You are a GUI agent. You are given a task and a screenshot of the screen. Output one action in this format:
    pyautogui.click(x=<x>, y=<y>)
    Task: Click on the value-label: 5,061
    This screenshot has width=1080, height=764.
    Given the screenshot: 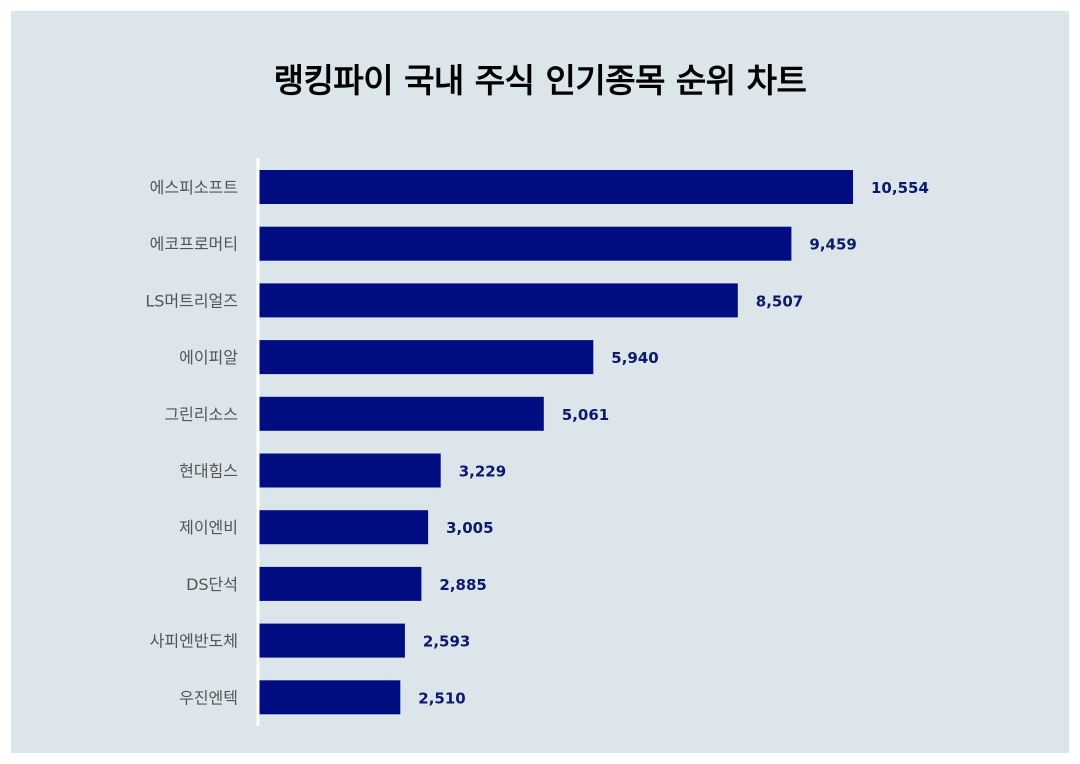 What is the action you would take?
    pyautogui.click(x=585, y=415)
    